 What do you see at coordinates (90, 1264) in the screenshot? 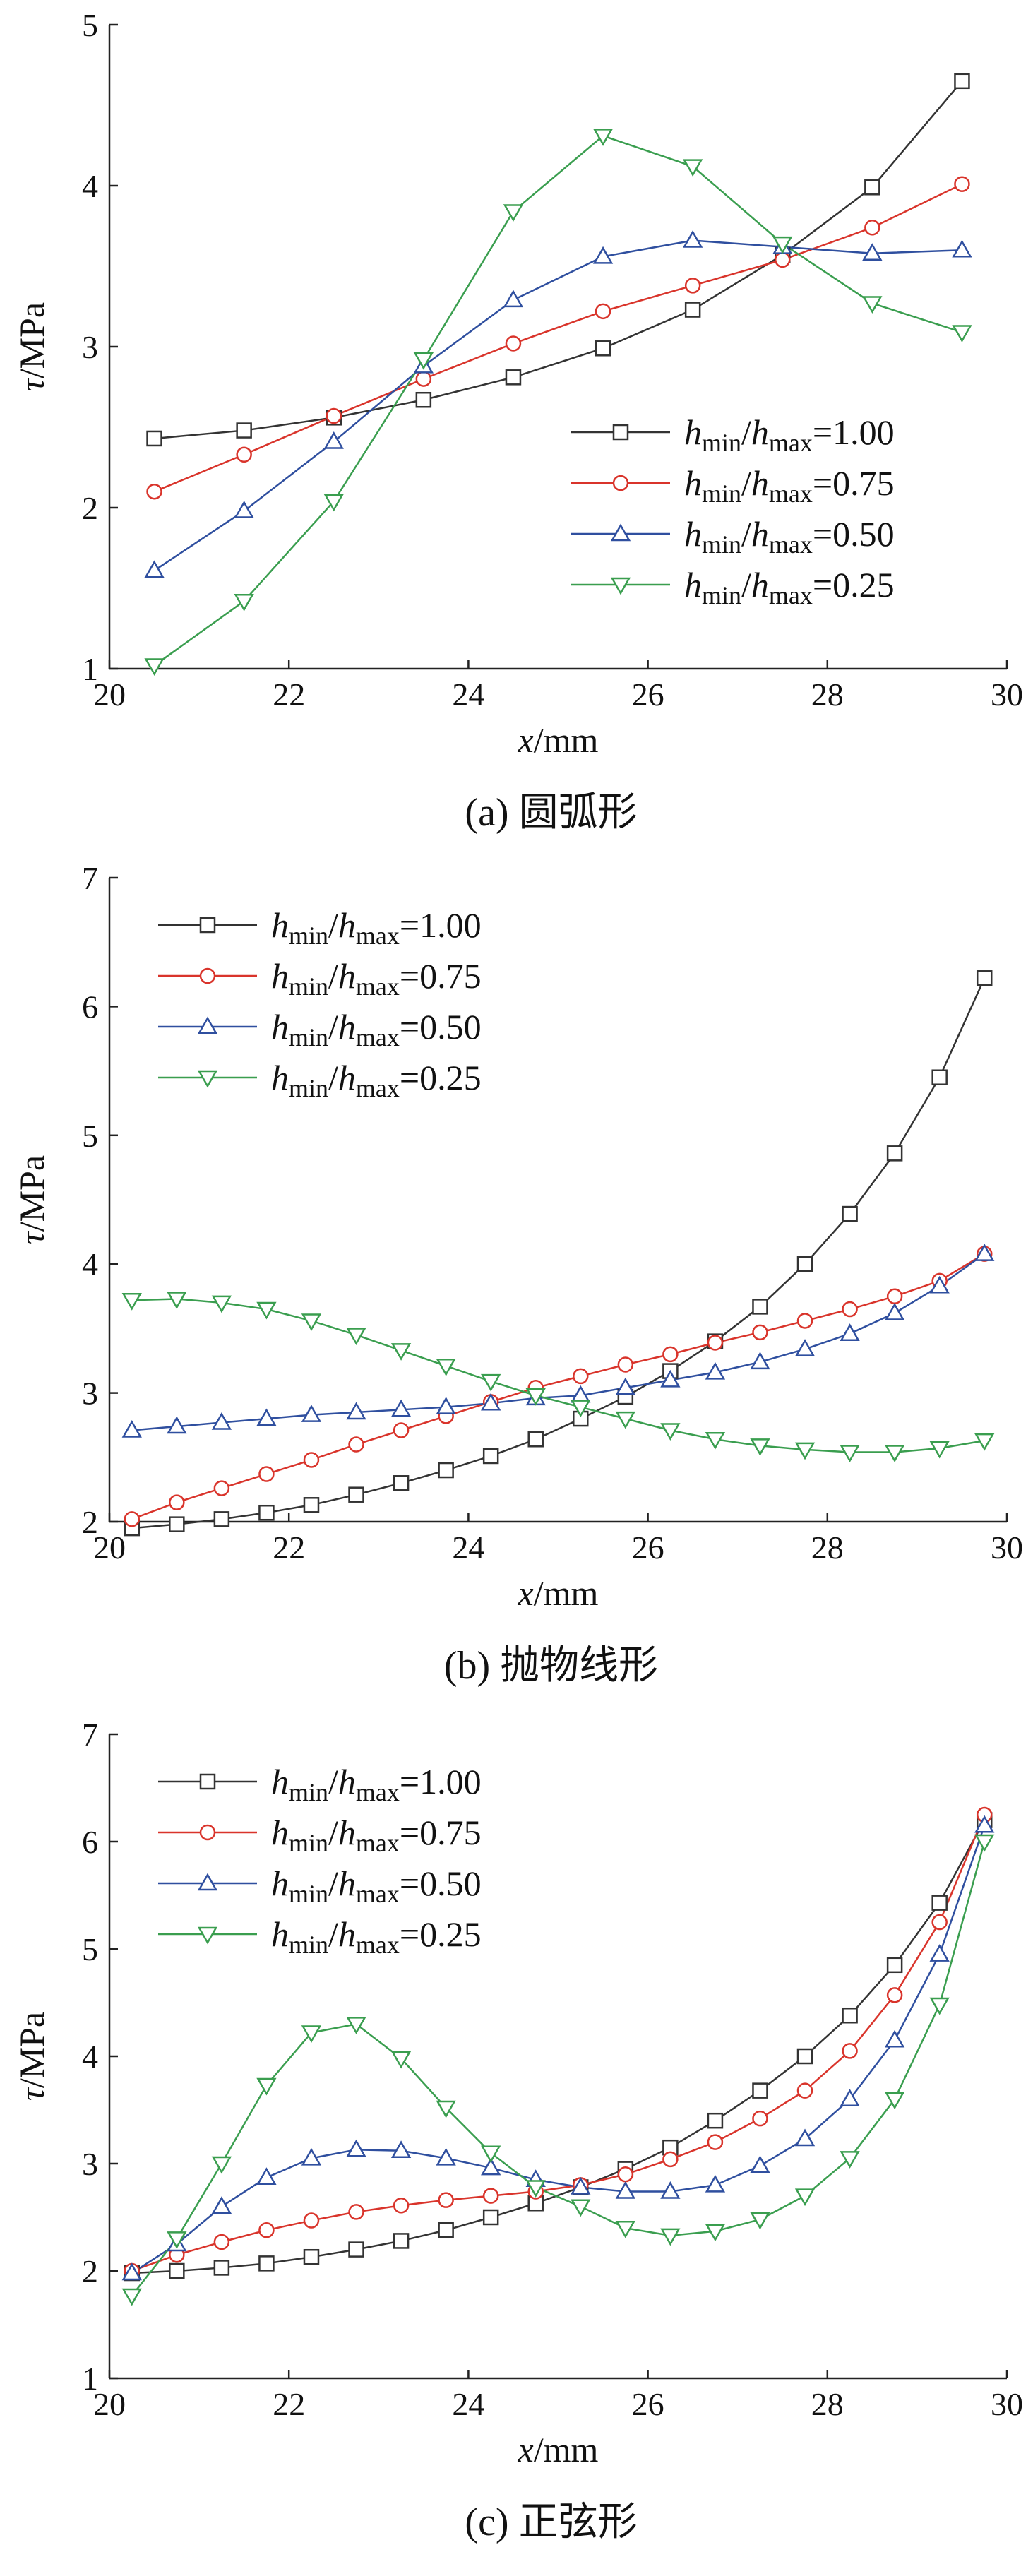
I see `y-tick-label: 4` at bounding box center [90, 1264].